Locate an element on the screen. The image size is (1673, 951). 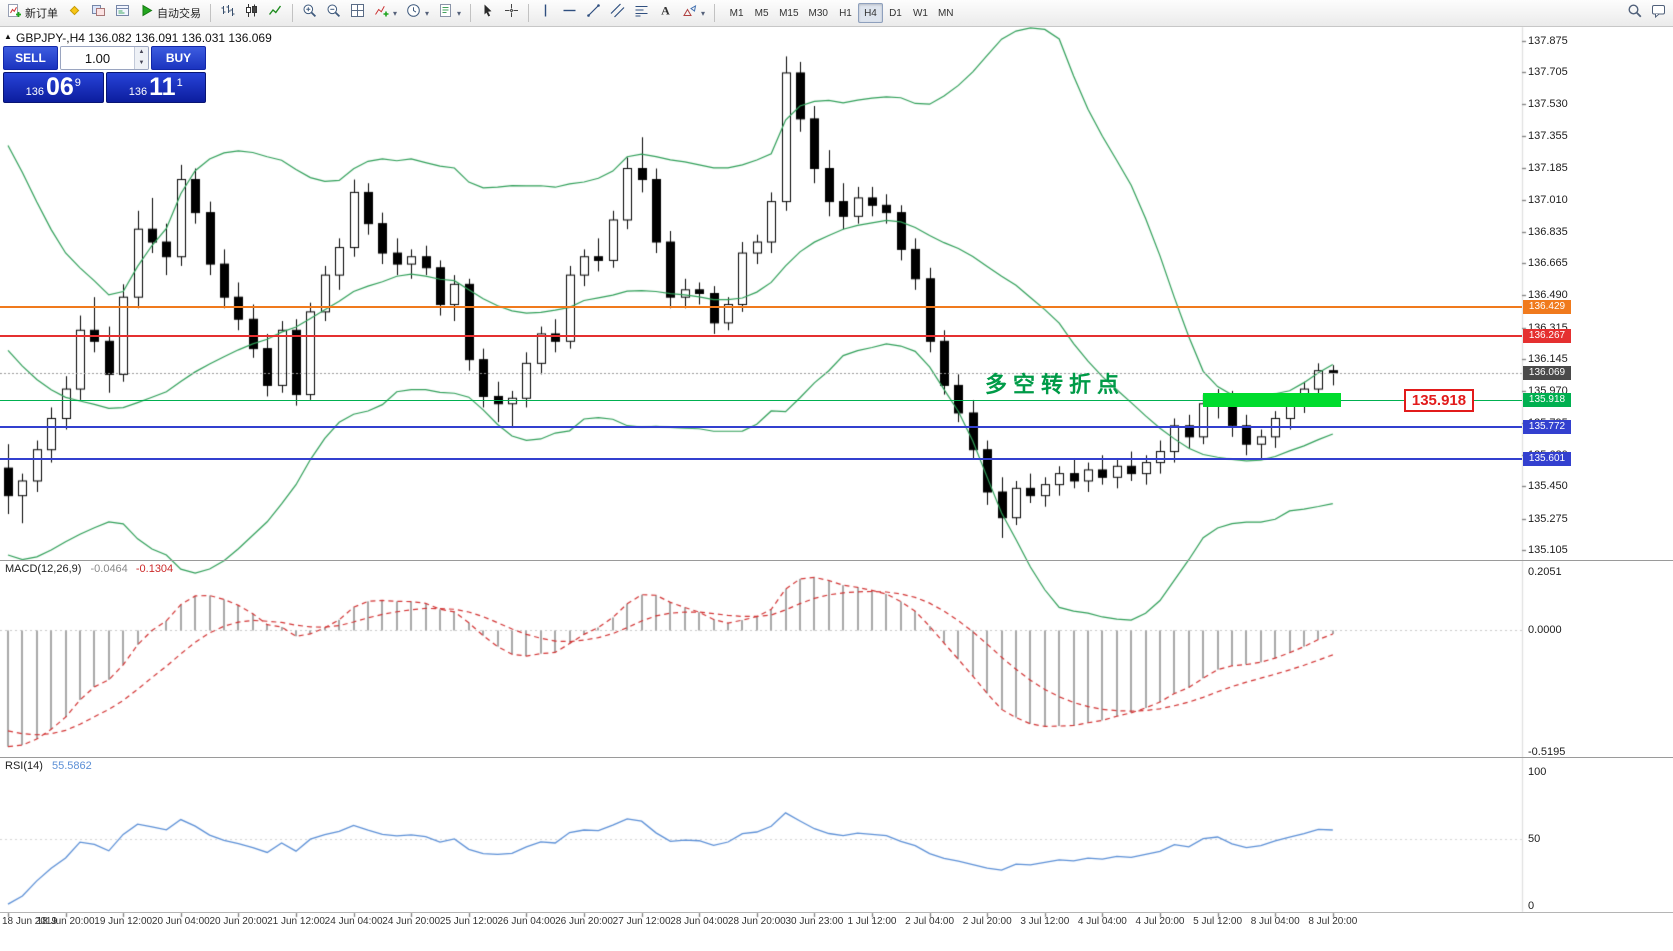
cursor-button is located at coordinates (487, 13).